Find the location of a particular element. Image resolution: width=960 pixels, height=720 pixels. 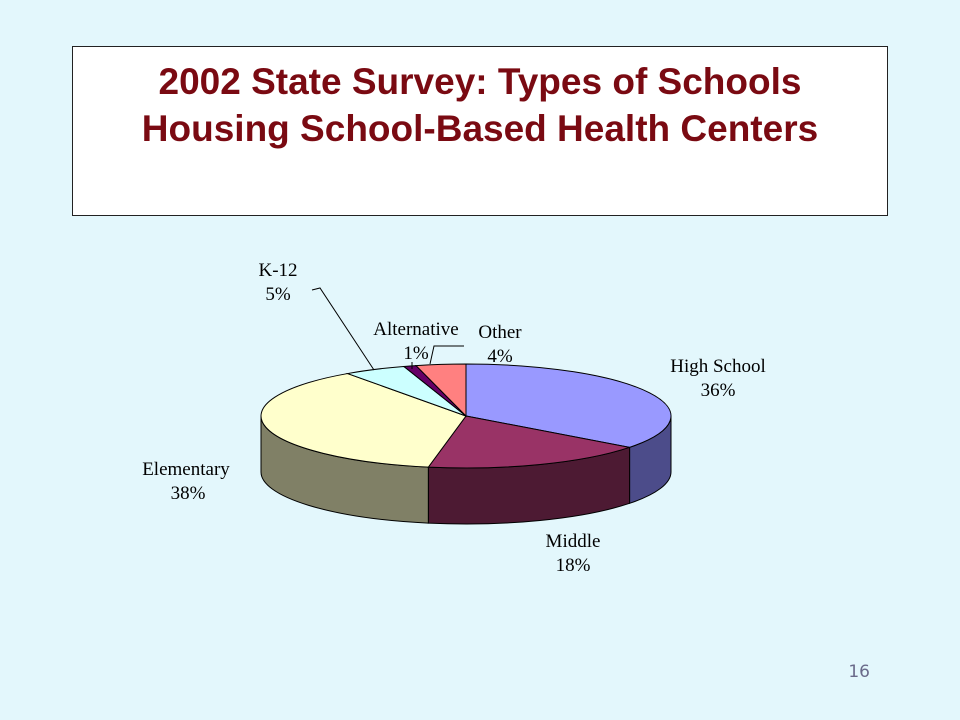

slide-number: 16 is located at coordinates (859, 672).